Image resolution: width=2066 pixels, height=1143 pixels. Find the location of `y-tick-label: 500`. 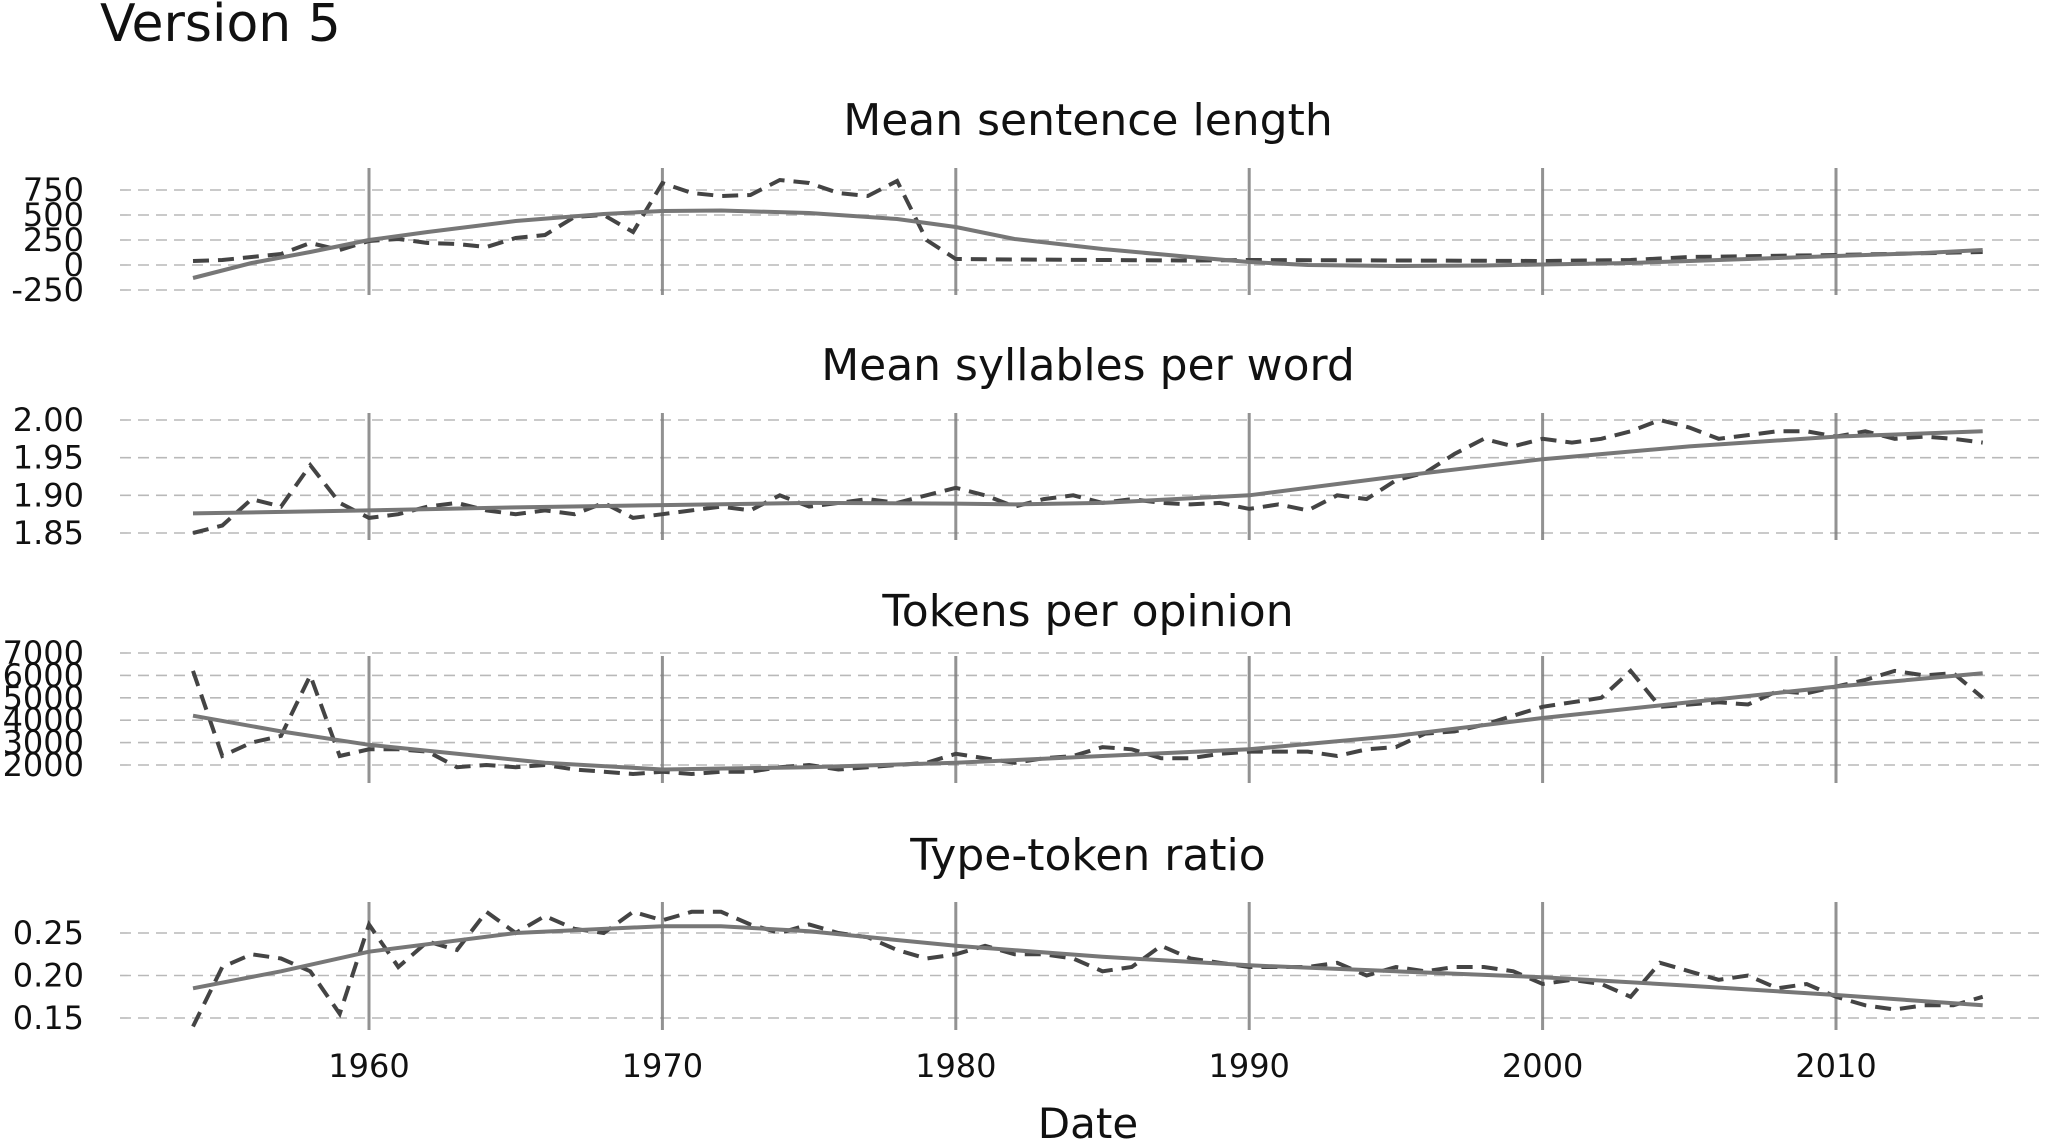

y-tick-label: 500 is located at coordinates (53, 215).